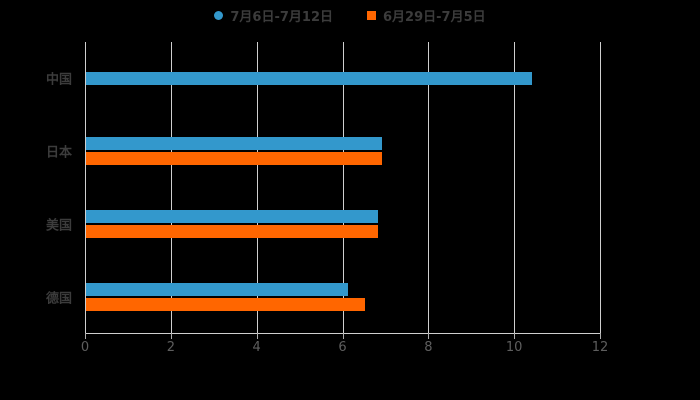 The width and height of the screenshot is (700, 400). Describe the element at coordinates (342, 347) in the screenshot. I see `x-tick-label-6: 6` at that location.